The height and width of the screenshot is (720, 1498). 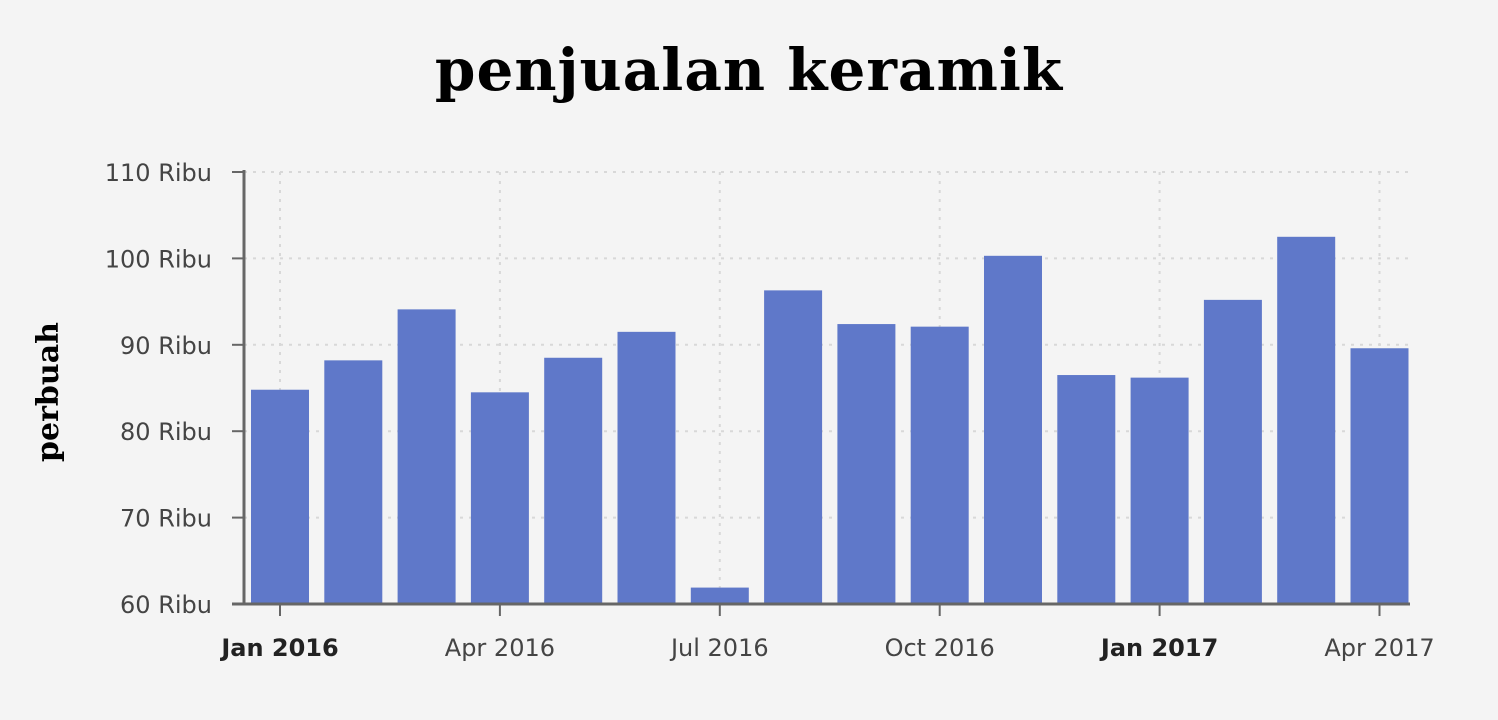 What do you see at coordinates (500, 648) in the screenshot?
I see `x-tick-label: Apr 2016` at bounding box center [500, 648].